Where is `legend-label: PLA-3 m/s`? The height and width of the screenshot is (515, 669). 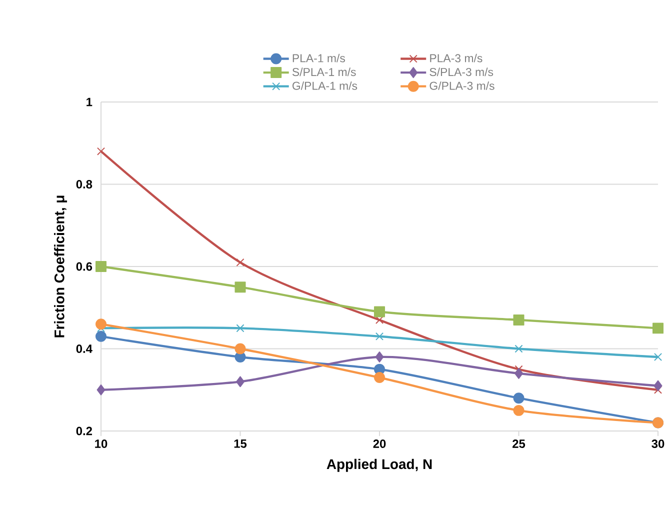
legend-label: PLA-3 m/s is located at coordinates (456, 58).